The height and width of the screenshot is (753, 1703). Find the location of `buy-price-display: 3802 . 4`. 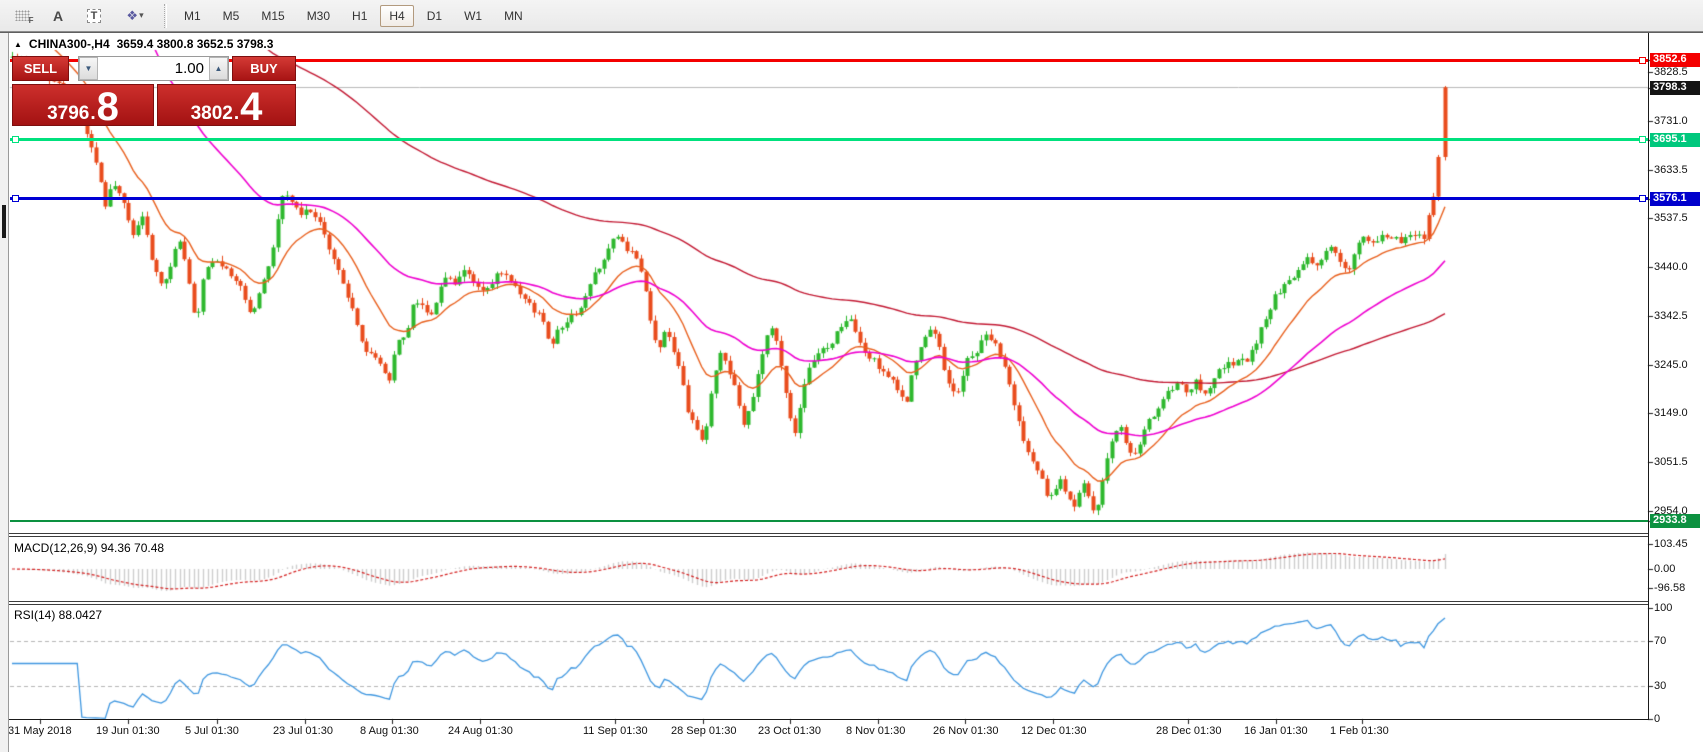

buy-price-display: 3802 . 4 is located at coordinates (226, 107).